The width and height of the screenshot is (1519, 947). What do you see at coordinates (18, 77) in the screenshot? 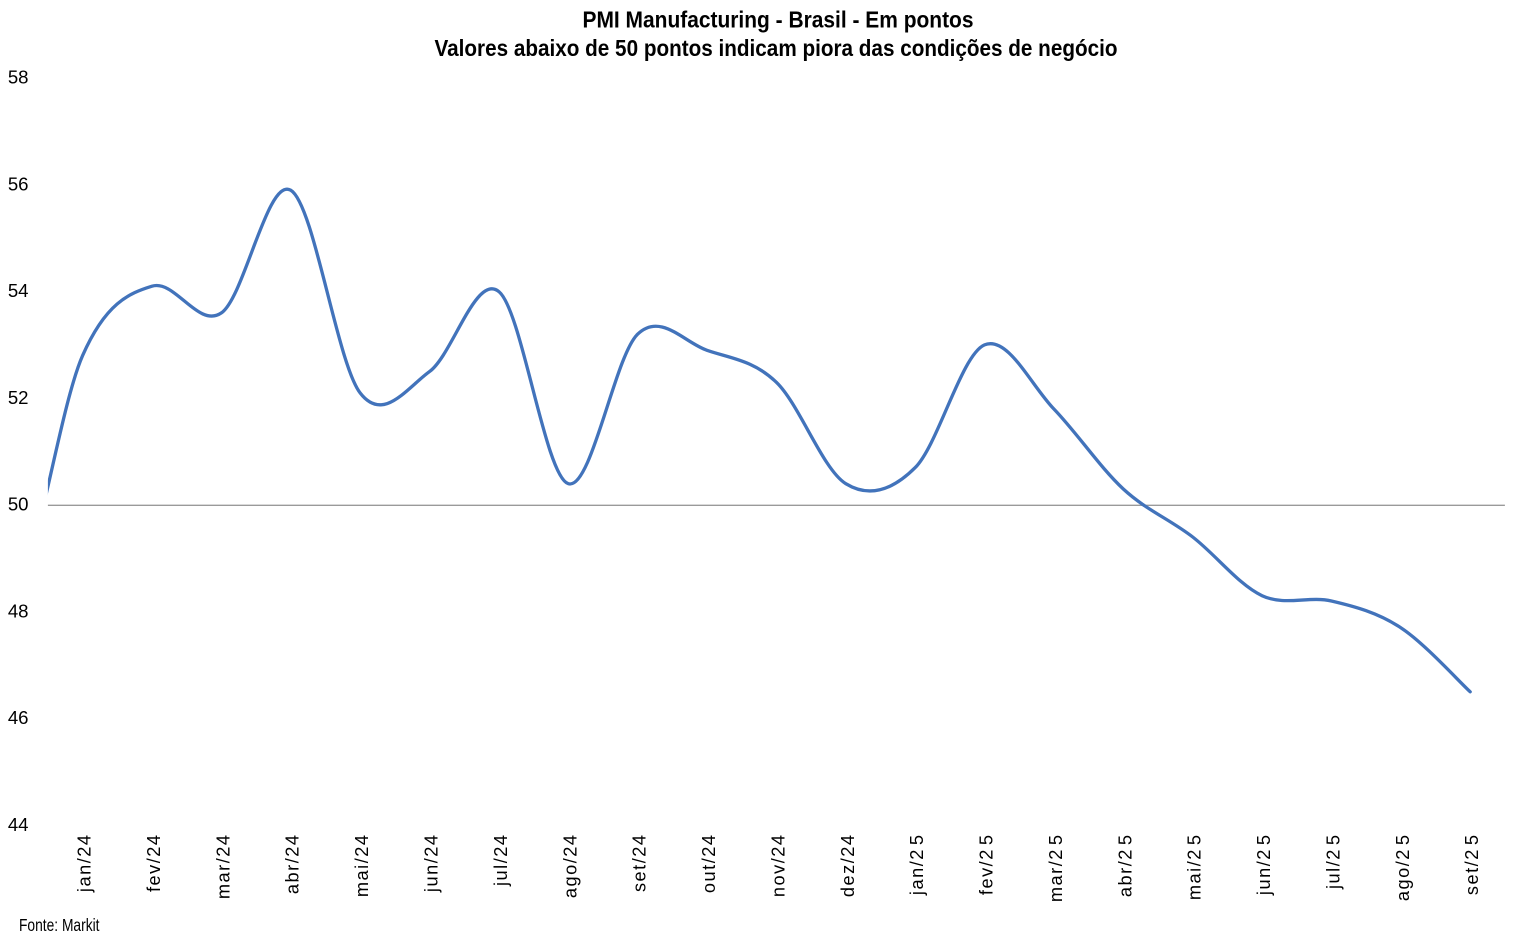
I see `svg-text: 58` at bounding box center [18, 77].